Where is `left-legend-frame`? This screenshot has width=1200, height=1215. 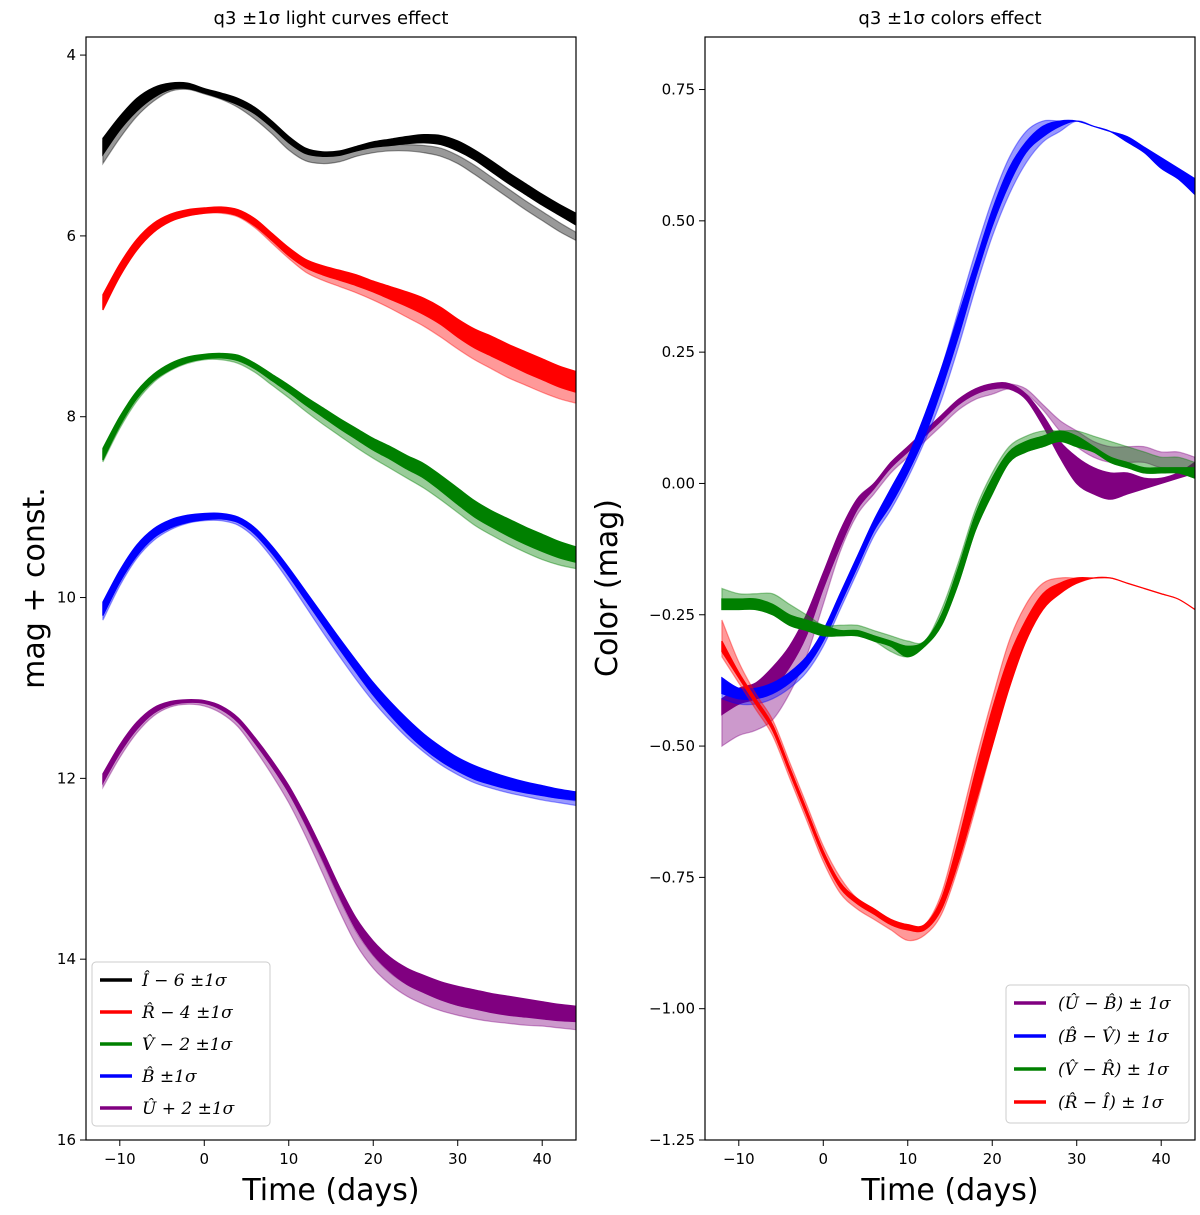 left-legend-frame is located at coordinates (181, 1044).